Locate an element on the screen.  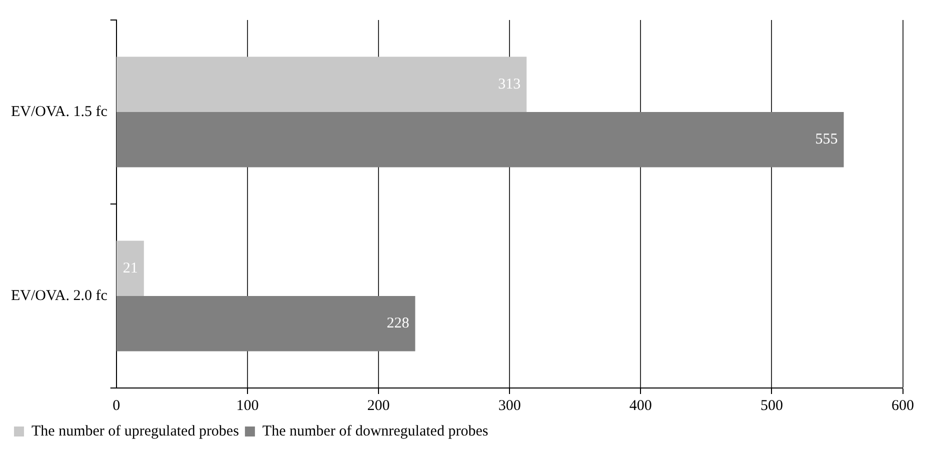
x-tick-label: 300 is located at coordinates (509, 406).